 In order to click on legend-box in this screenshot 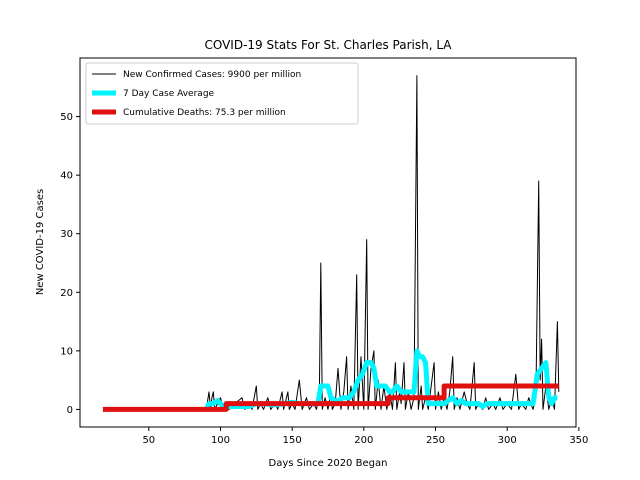, I will do `click(222, 93)`.